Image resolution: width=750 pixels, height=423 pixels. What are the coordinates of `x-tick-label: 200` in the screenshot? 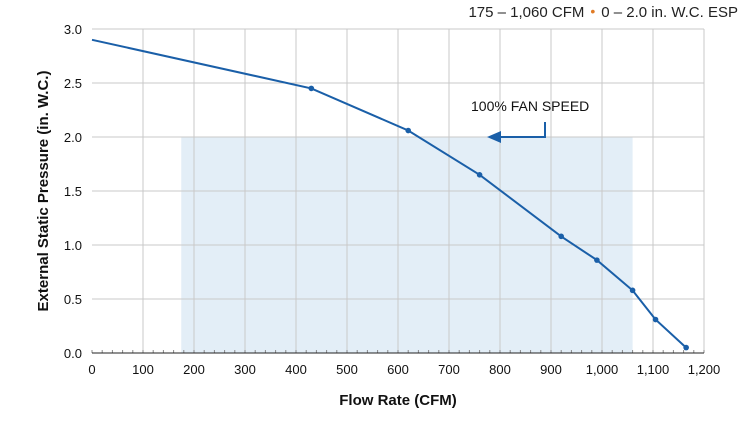 It's located at (194, 369).